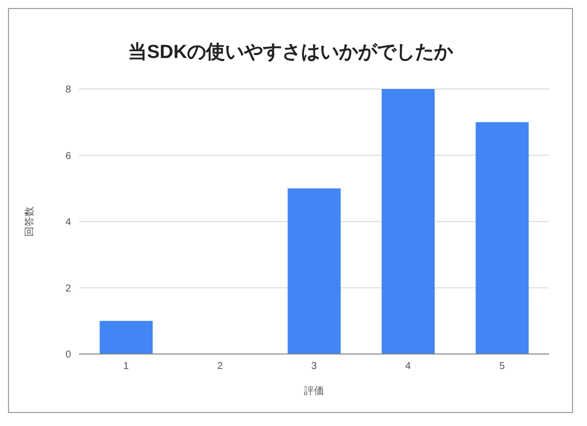  Describe the element at coordinates (408, 366) in the screenshot. I see `x-tick-label: 4` at that location.